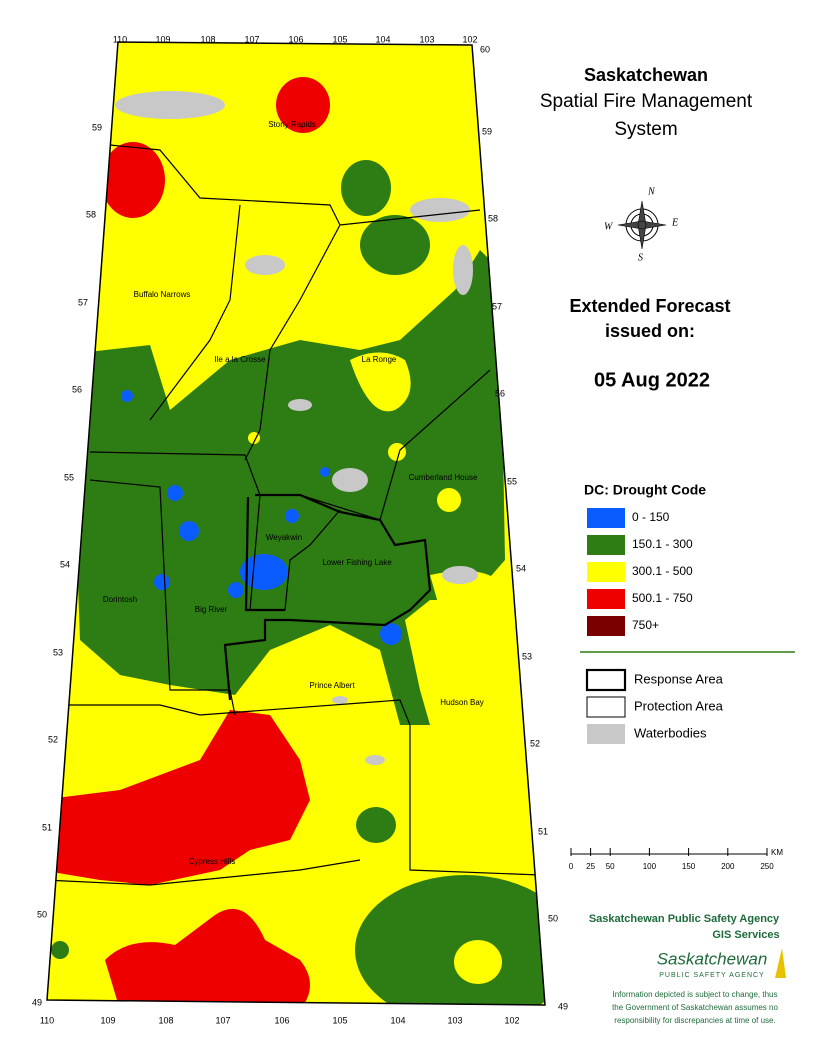  What do you see at coordinates (670, 732) in the screenshot?
I see `legend-label: Waterbodies` at bounding box center [670, 732].